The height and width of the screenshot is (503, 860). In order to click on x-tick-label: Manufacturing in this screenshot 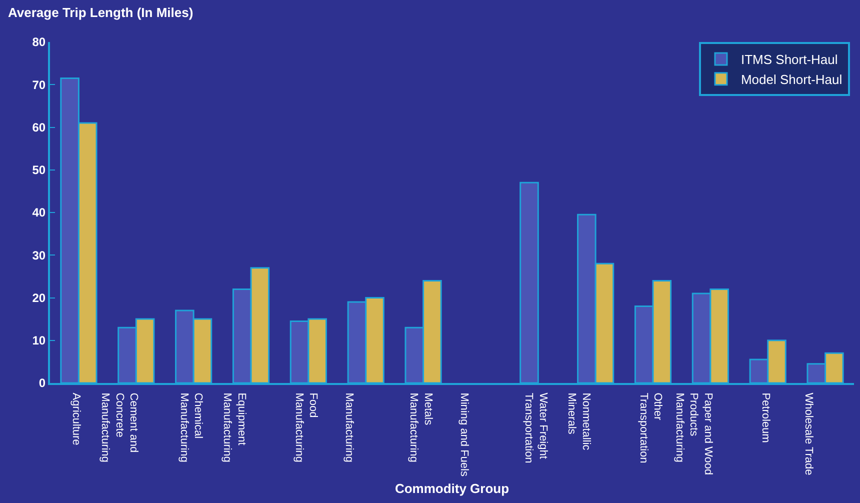, I will do `click(349, 427)`.